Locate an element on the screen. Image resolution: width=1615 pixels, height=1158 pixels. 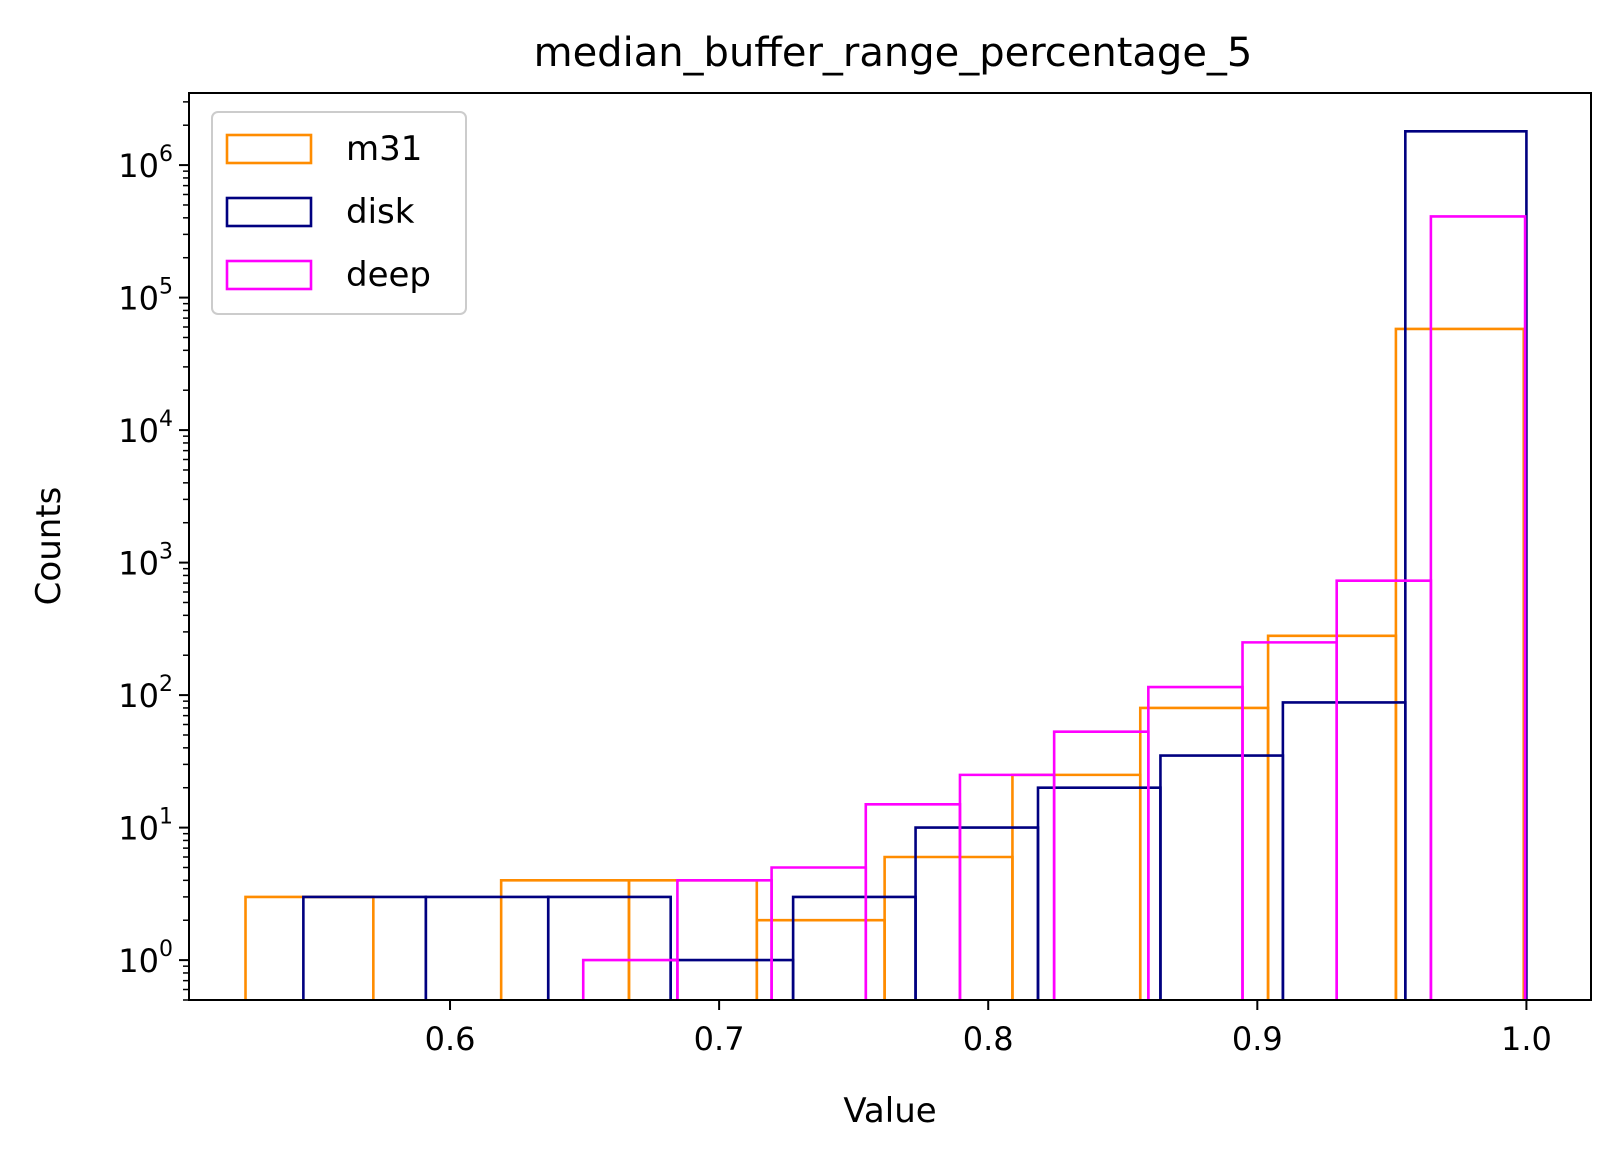
legend-item-disk: disk is located at coordinates (320, 212).